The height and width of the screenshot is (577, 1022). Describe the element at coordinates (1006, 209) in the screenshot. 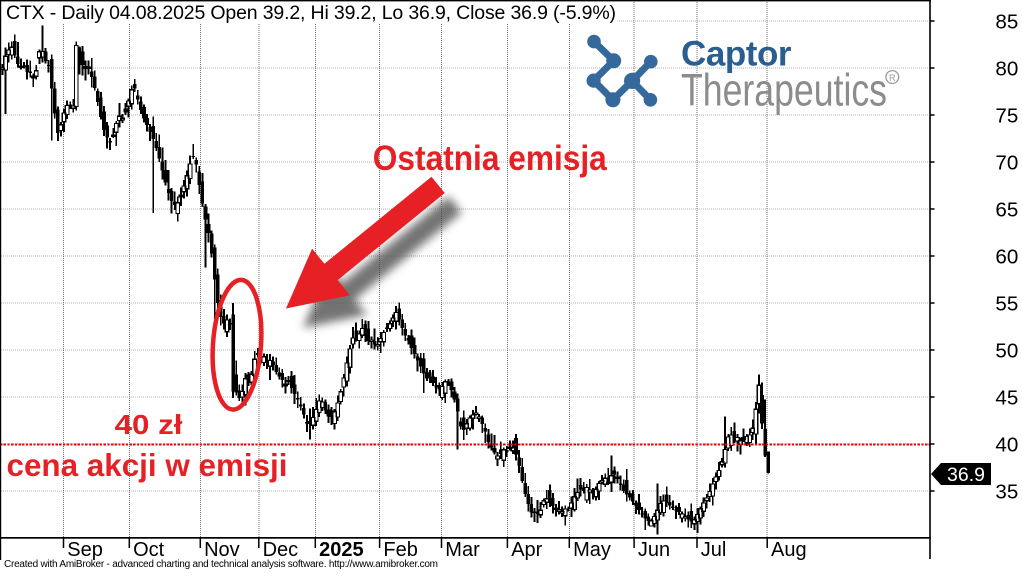

I see `svg-text: 65` at that location.